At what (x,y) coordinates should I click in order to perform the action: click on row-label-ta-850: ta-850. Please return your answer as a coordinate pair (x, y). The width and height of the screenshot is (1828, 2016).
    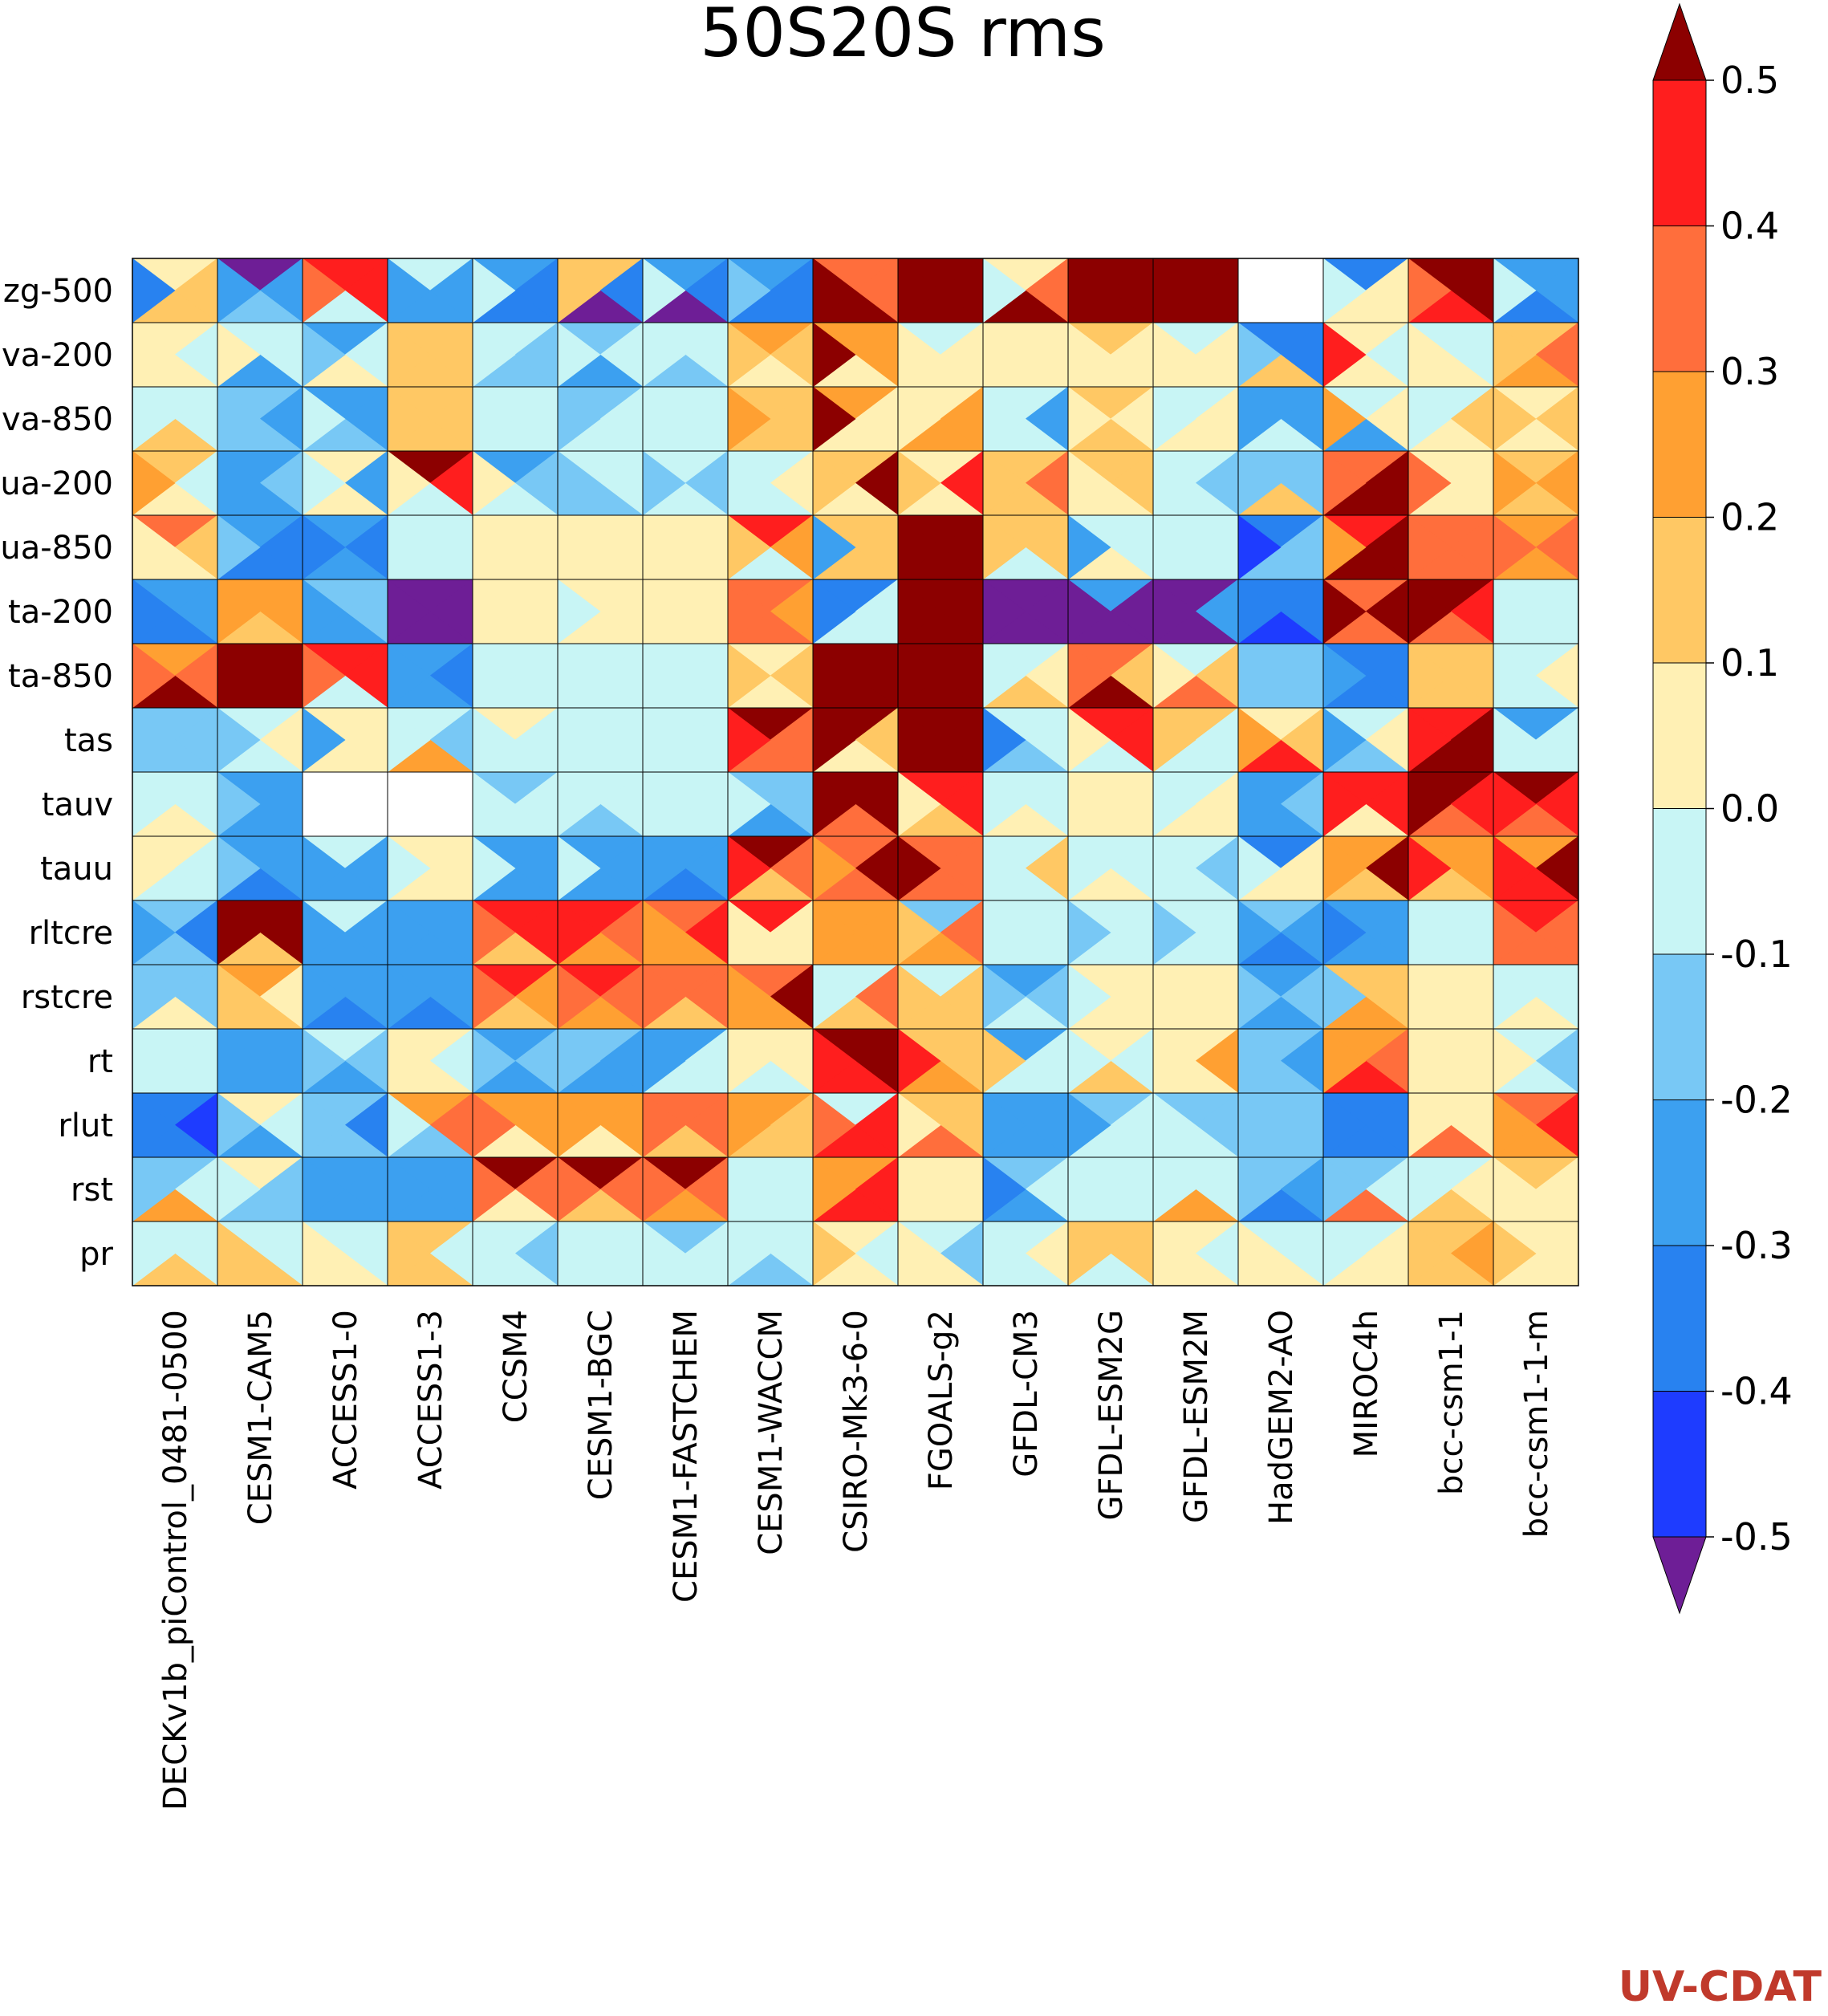
    Looking at the image, I should click on (61, 676).